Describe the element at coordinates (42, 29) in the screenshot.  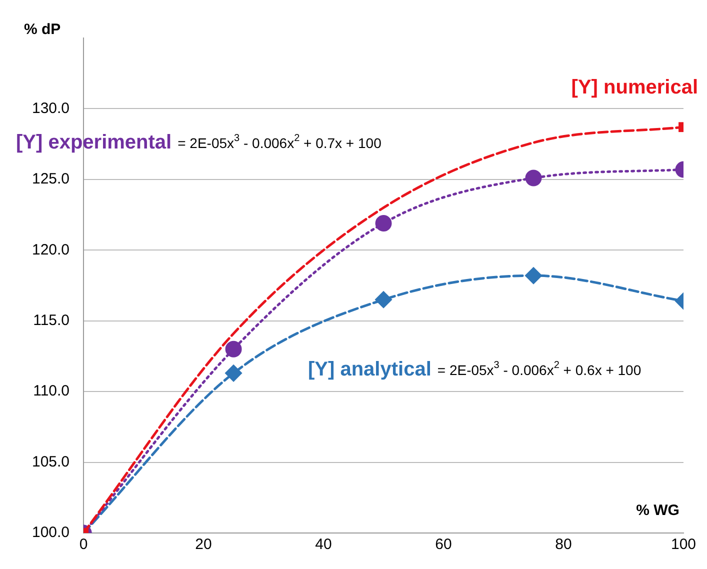
I see `y-axis-title: % dP` at that location.